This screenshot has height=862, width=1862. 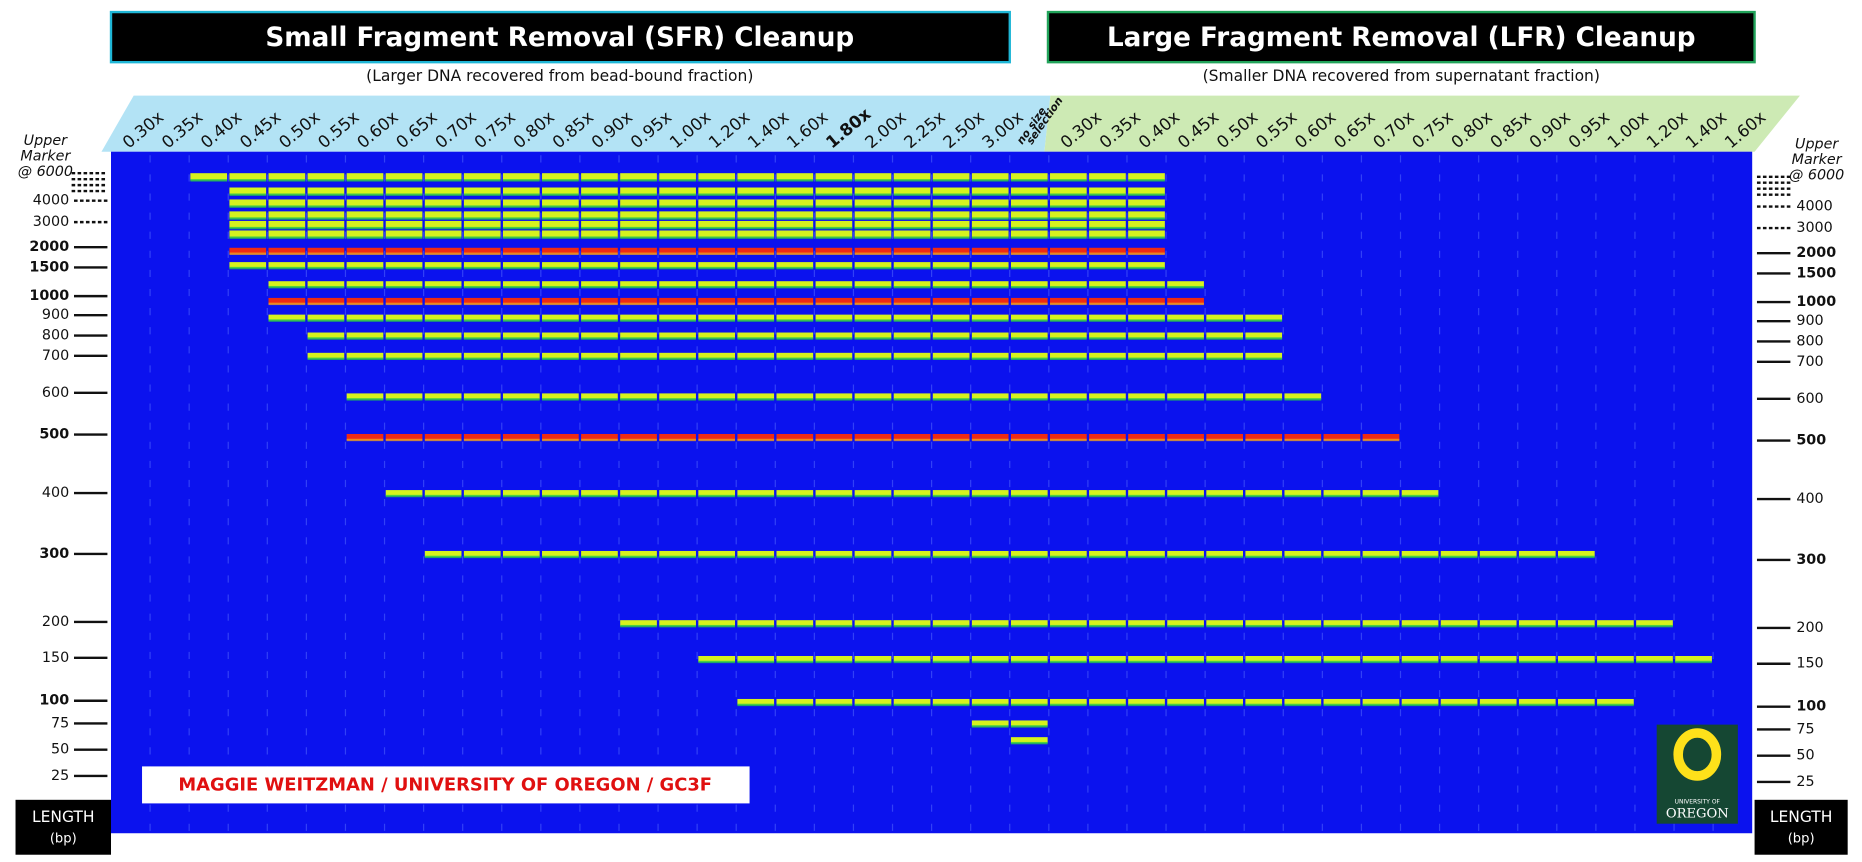 I want to click on sfr-lane-banner, so click(x=576, y=123).